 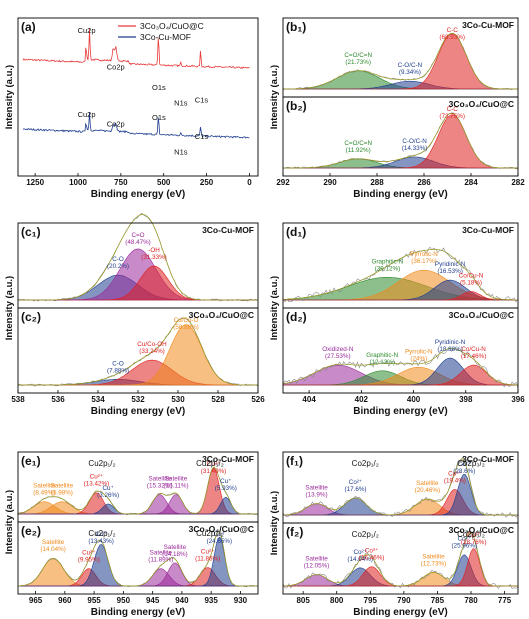 What do you see at coordinates (101, 541) in the screenshot?
I see `peak-percentage: (13.43%)` at bounding box center [101, 541].